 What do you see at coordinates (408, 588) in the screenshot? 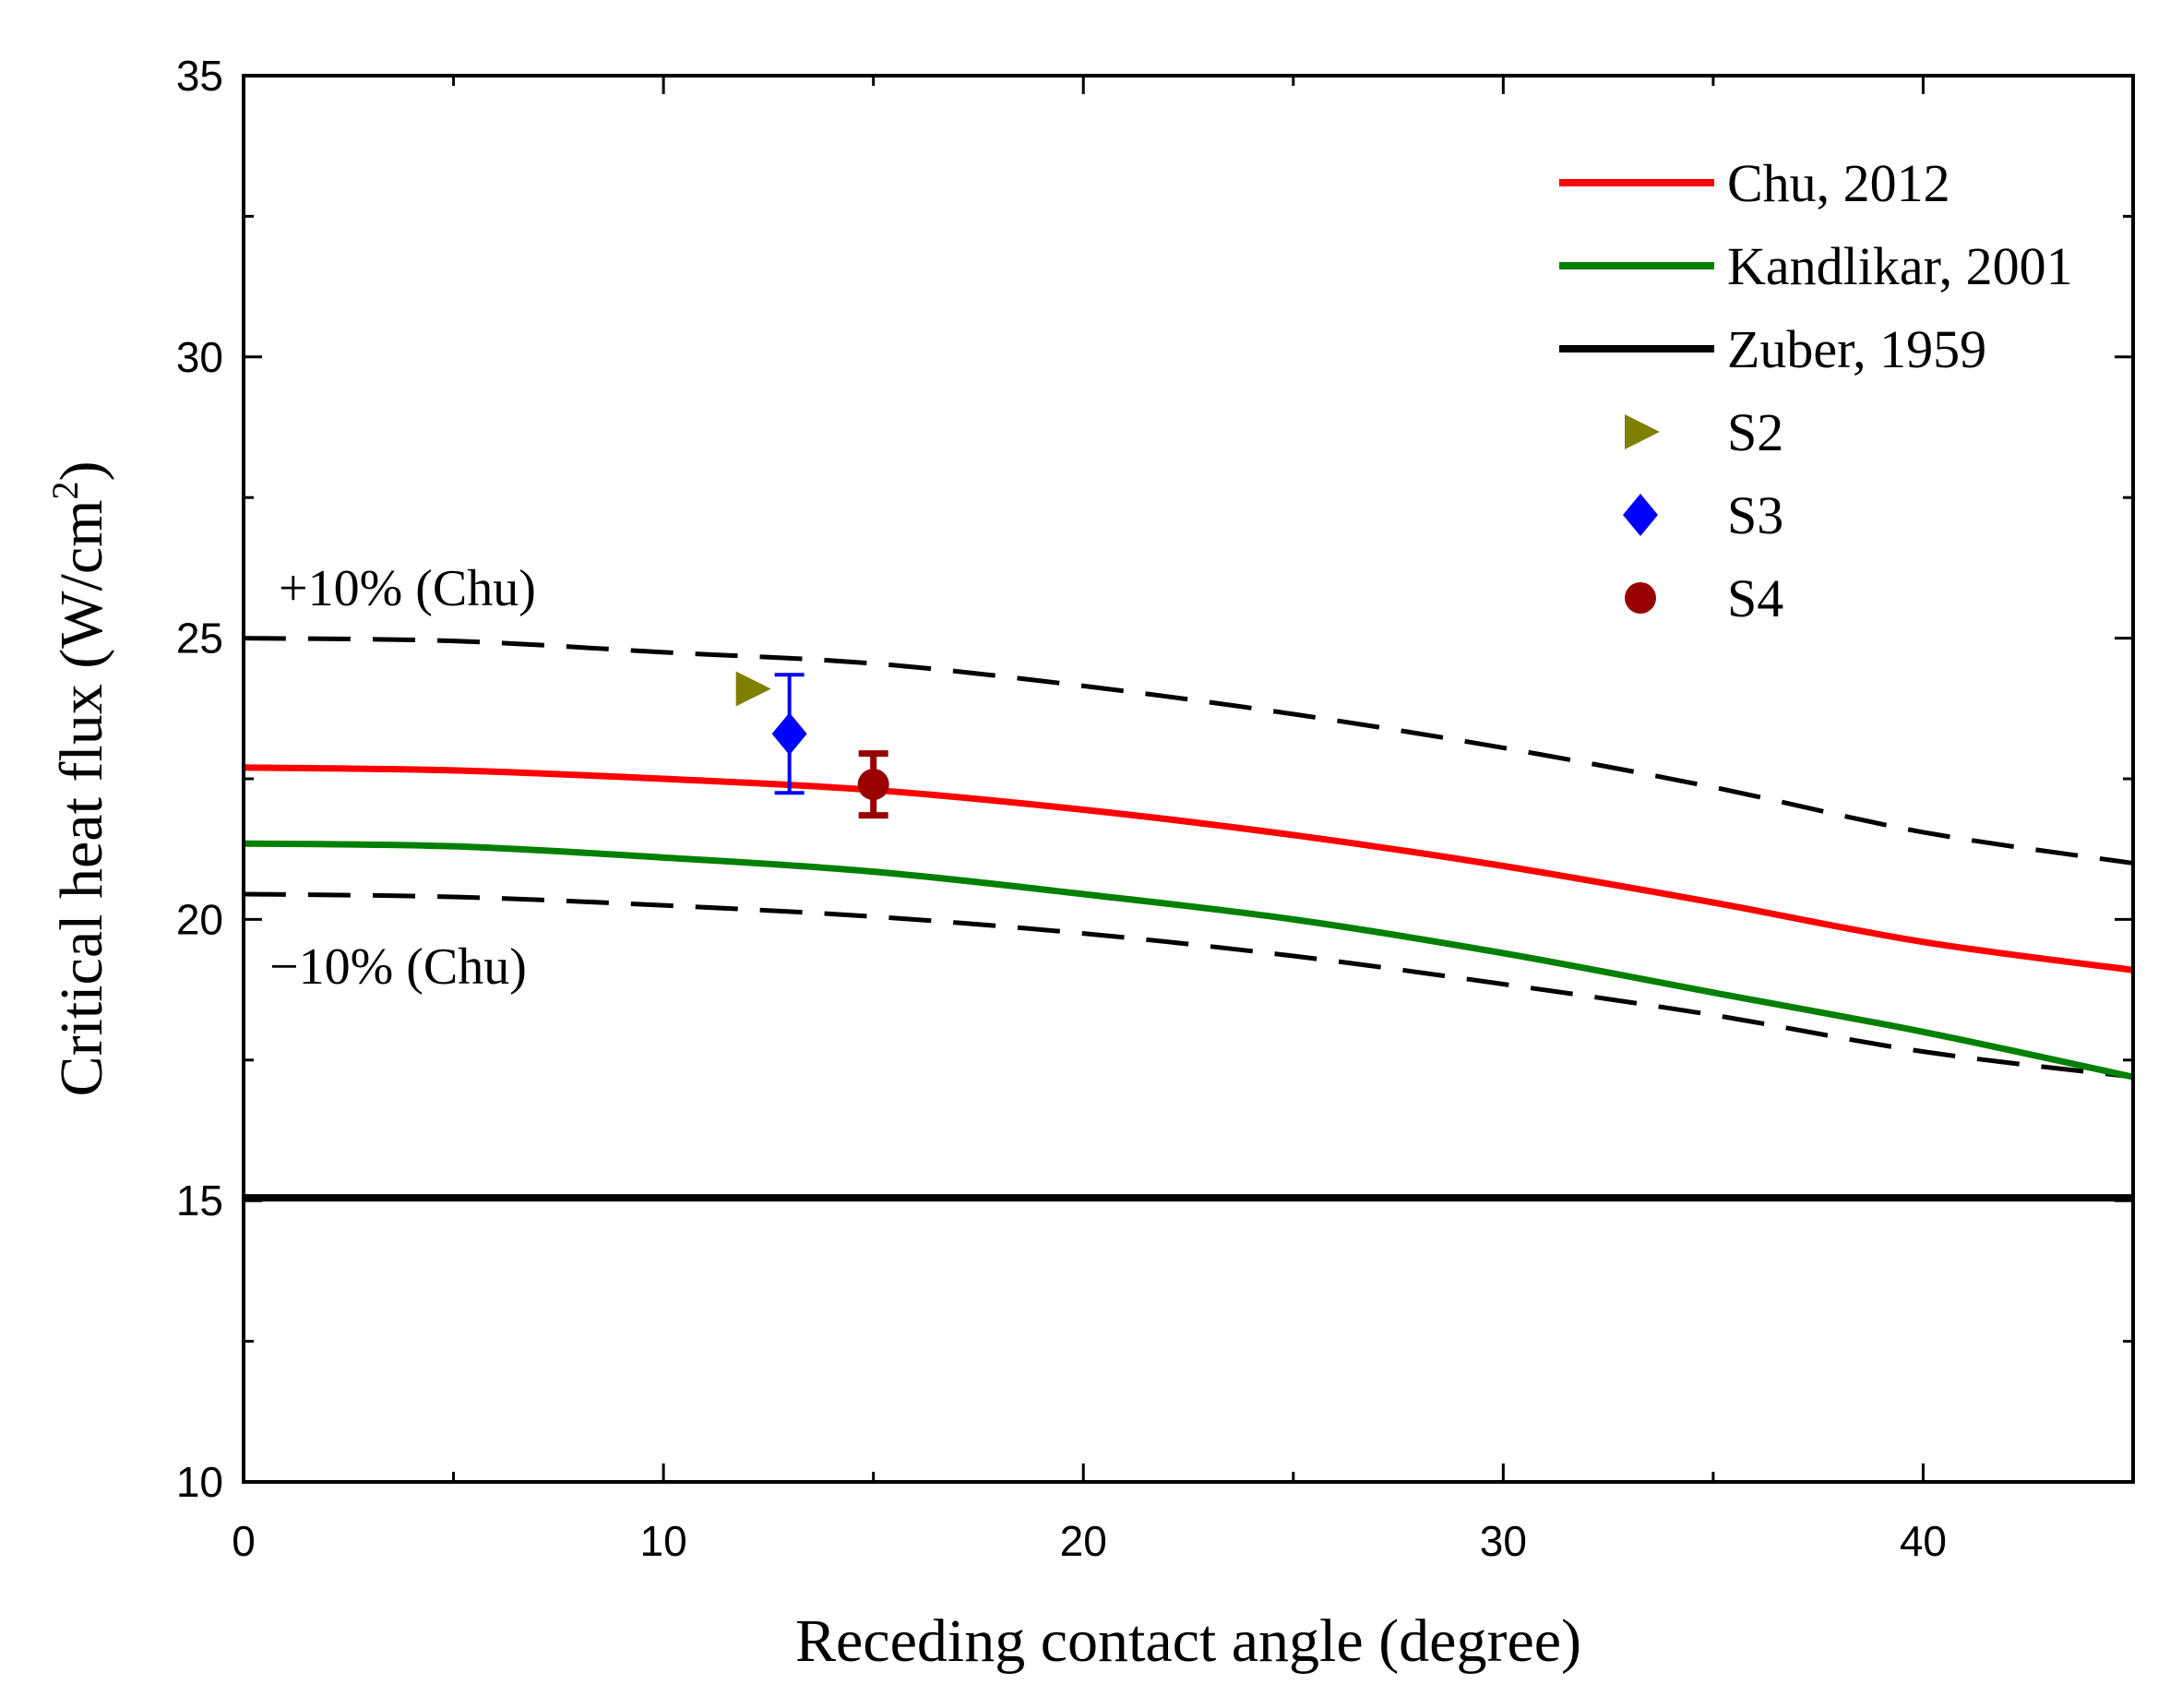
I see `upper-bound-label: +10% (Chu)` at bounding box center [408, 588].